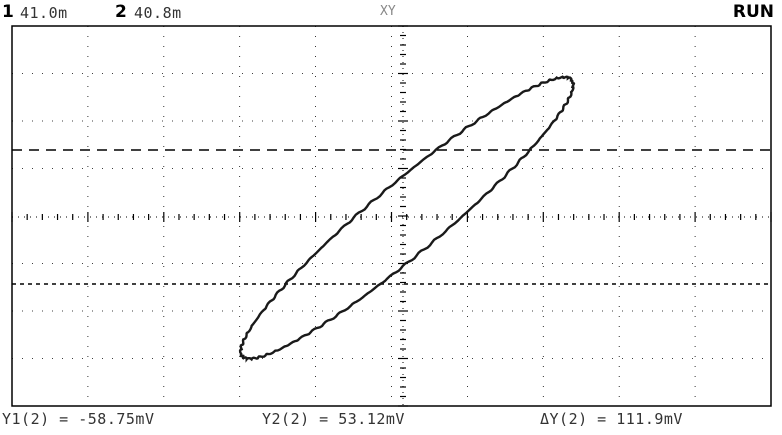  What do you see at coordinates (333, 419) in the screenshot?
I see `y2-measurement: Y2(2) = 53.12mV` at bounding box center [333, 419].